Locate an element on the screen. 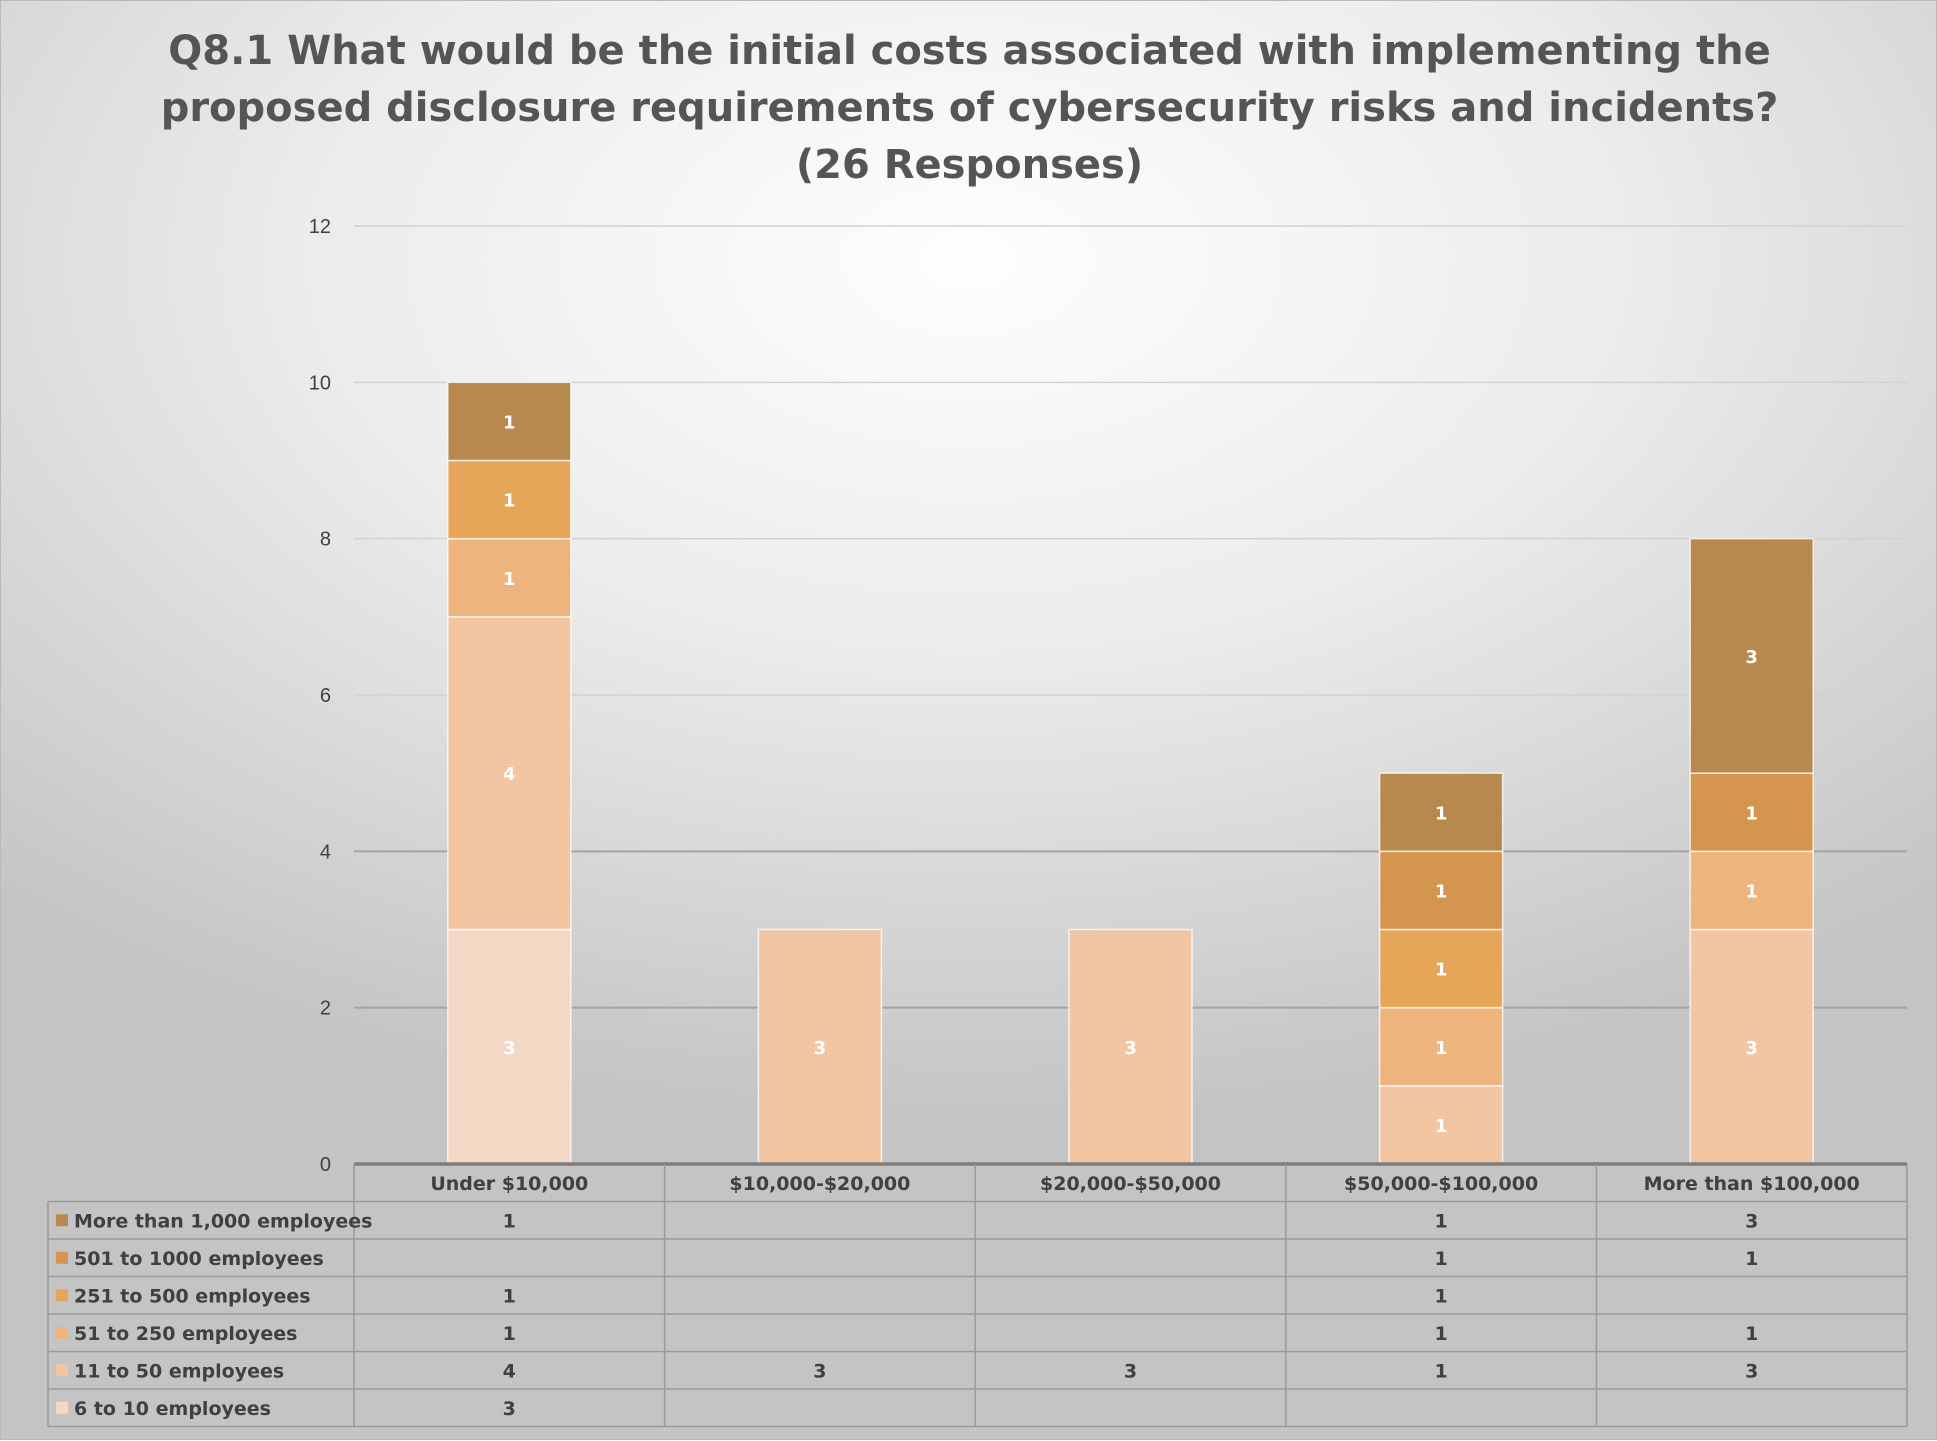 This screenshot has width=1937, height=1441. legend-label: 251 to 500 employees is located at coordinates (192, 1296).